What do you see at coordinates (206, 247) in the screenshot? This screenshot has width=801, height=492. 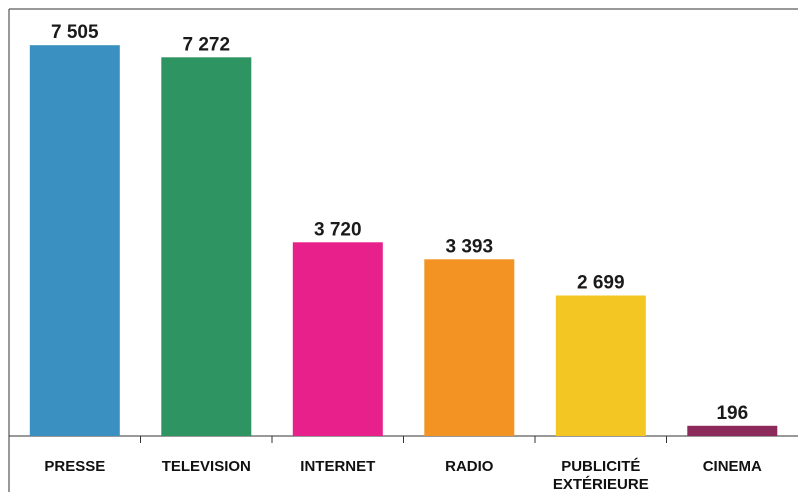 I see `bar-television` at bounding box center [206, 247].